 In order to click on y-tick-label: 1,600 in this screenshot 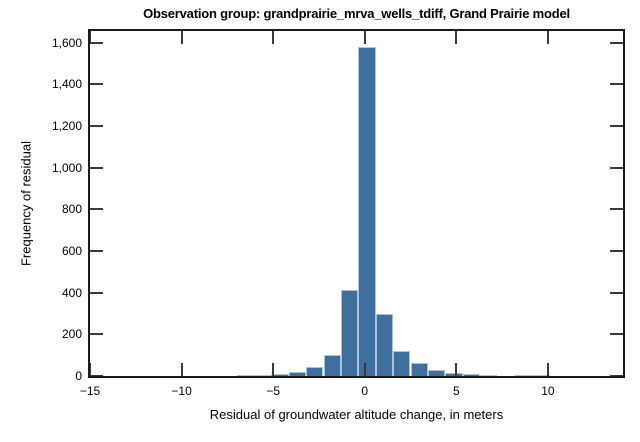, I will do `click(66, 42)`.